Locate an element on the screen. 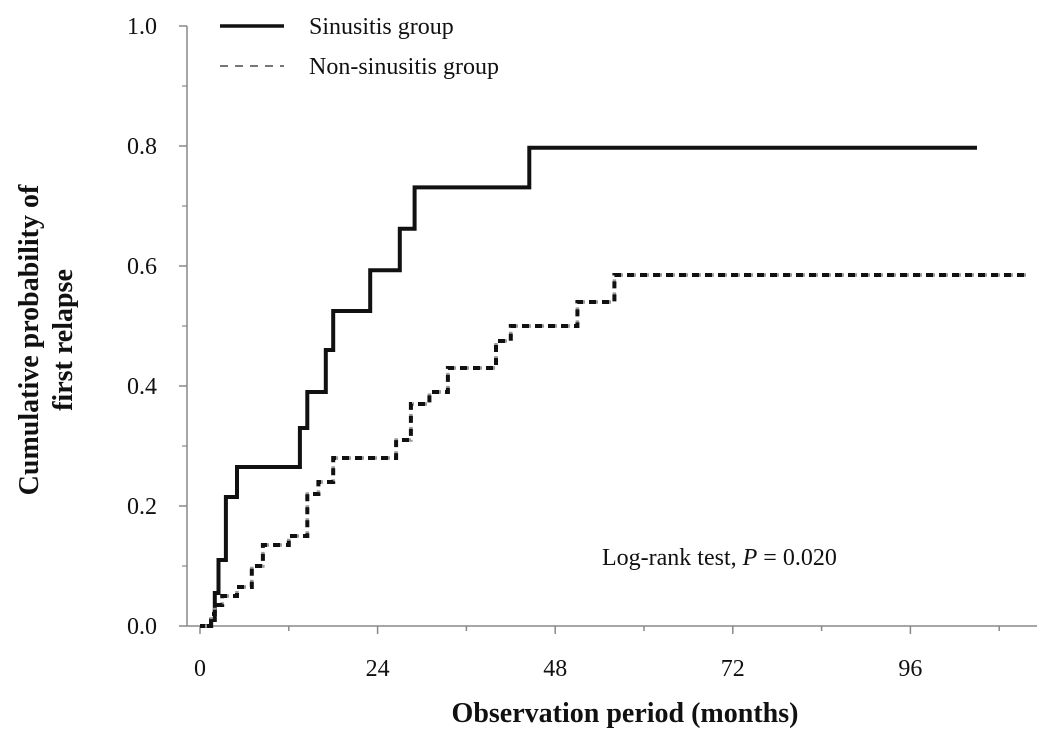  x-tick-label: 24 is located at coordinates (378, 669).